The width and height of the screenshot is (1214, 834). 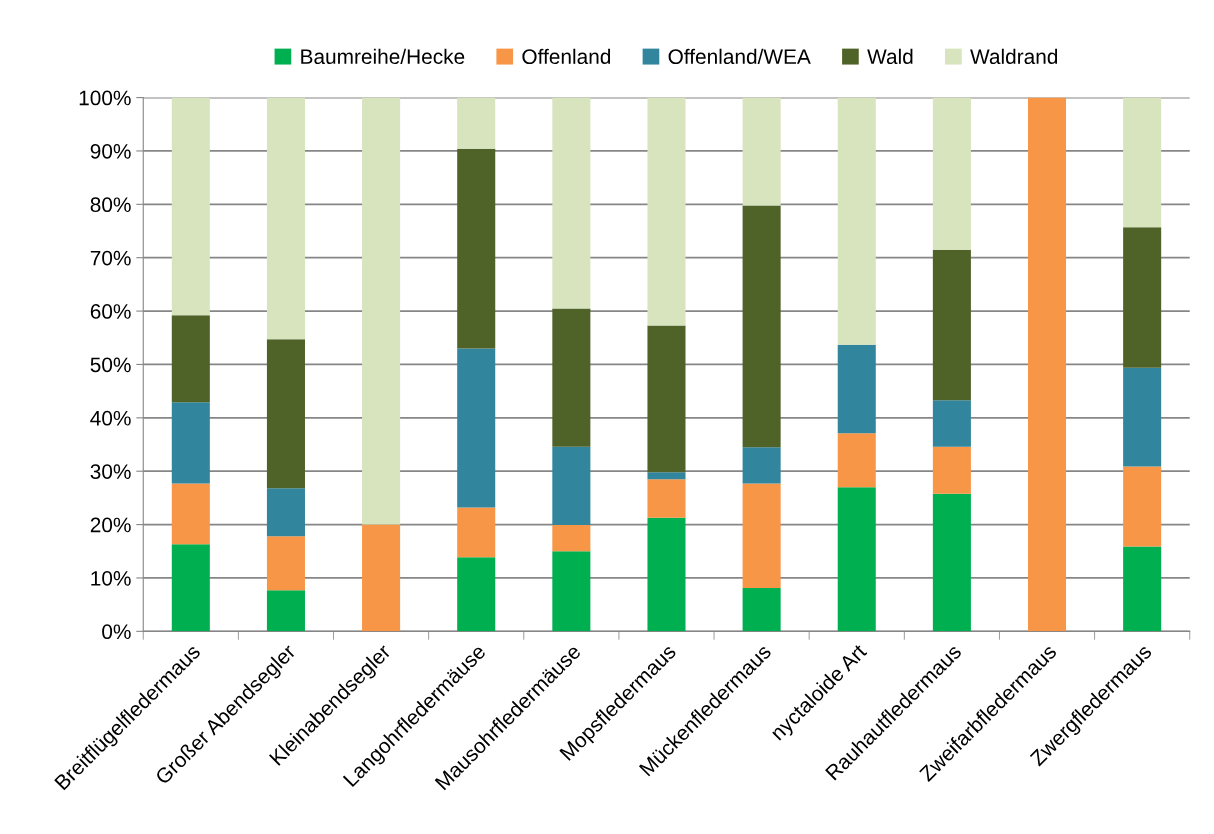 I want to click on y-tick-label: 10%, so click(x=111, y=578).